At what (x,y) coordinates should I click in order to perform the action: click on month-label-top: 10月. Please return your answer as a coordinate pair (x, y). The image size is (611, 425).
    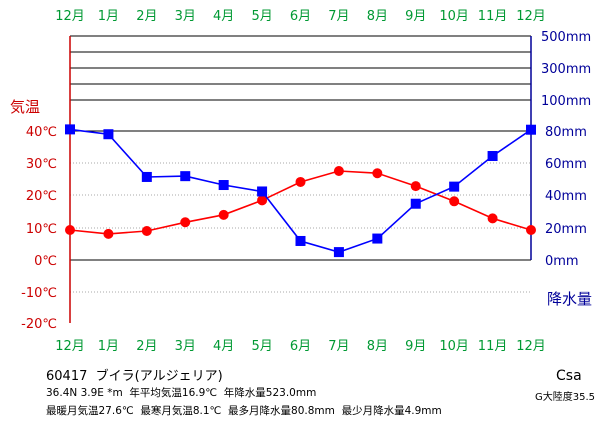
    Looking at the image, I should click on (454, 16).